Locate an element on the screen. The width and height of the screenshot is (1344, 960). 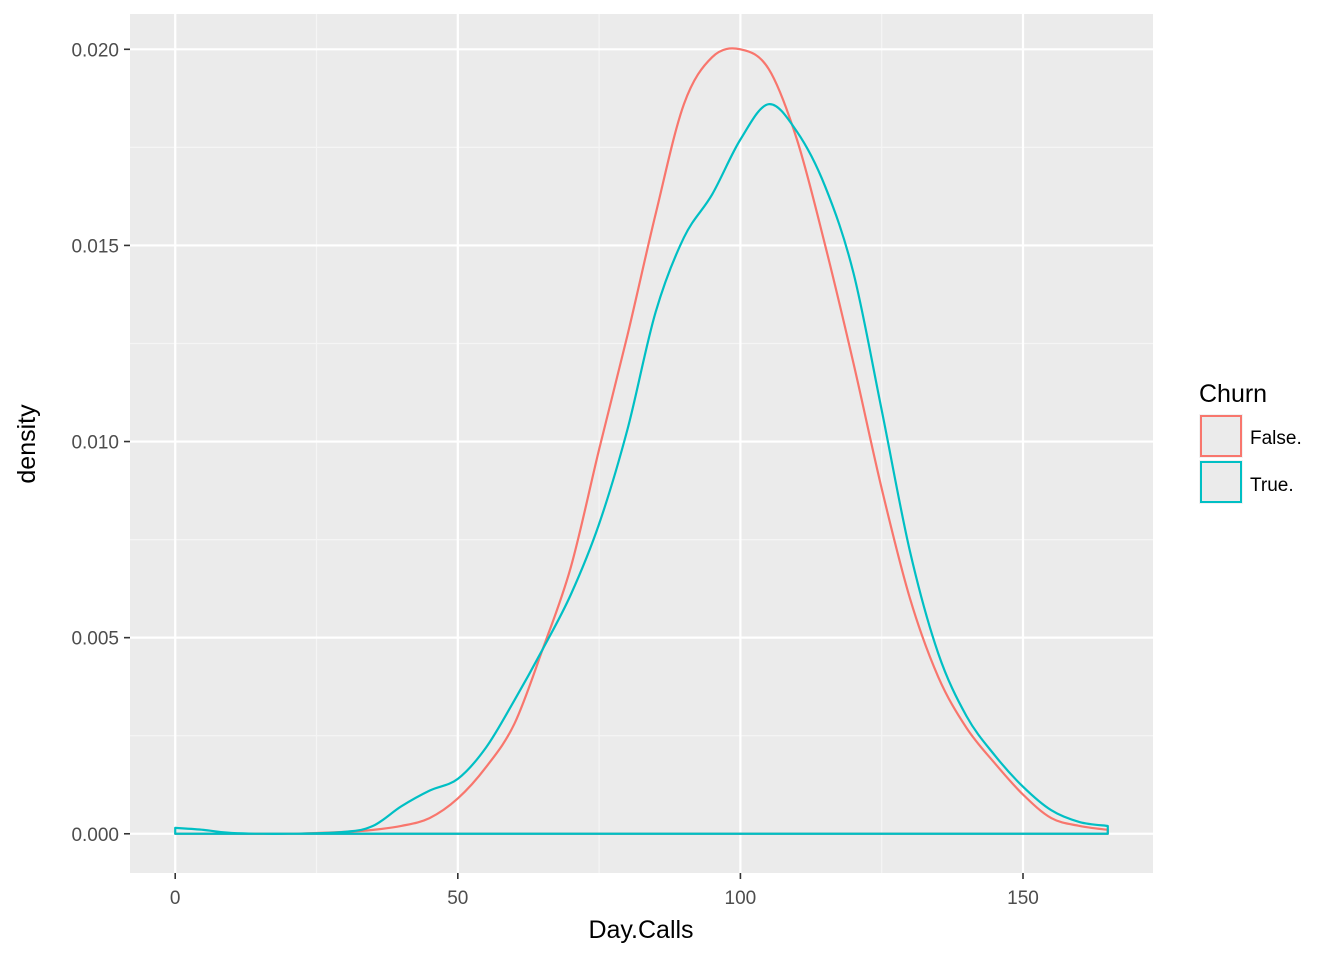
legend-swatch-false is located at coordinates (1221, 436).